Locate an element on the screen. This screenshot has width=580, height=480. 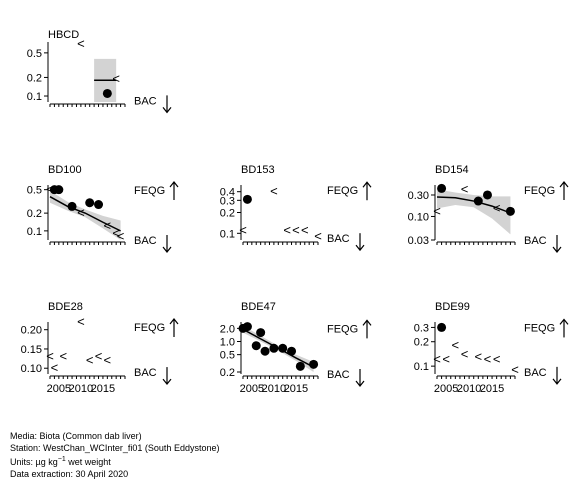
y-tick-label: 0.15 is located at coordinates (31, 350).